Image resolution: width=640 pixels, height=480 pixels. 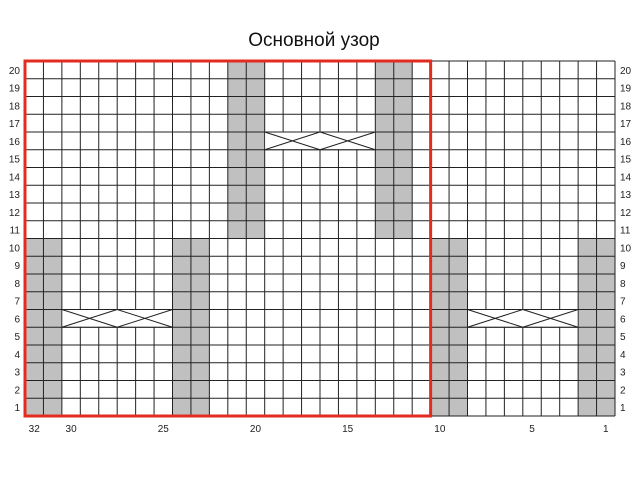 I want to click on row-label-right: 4, so click(x=623, y=355).